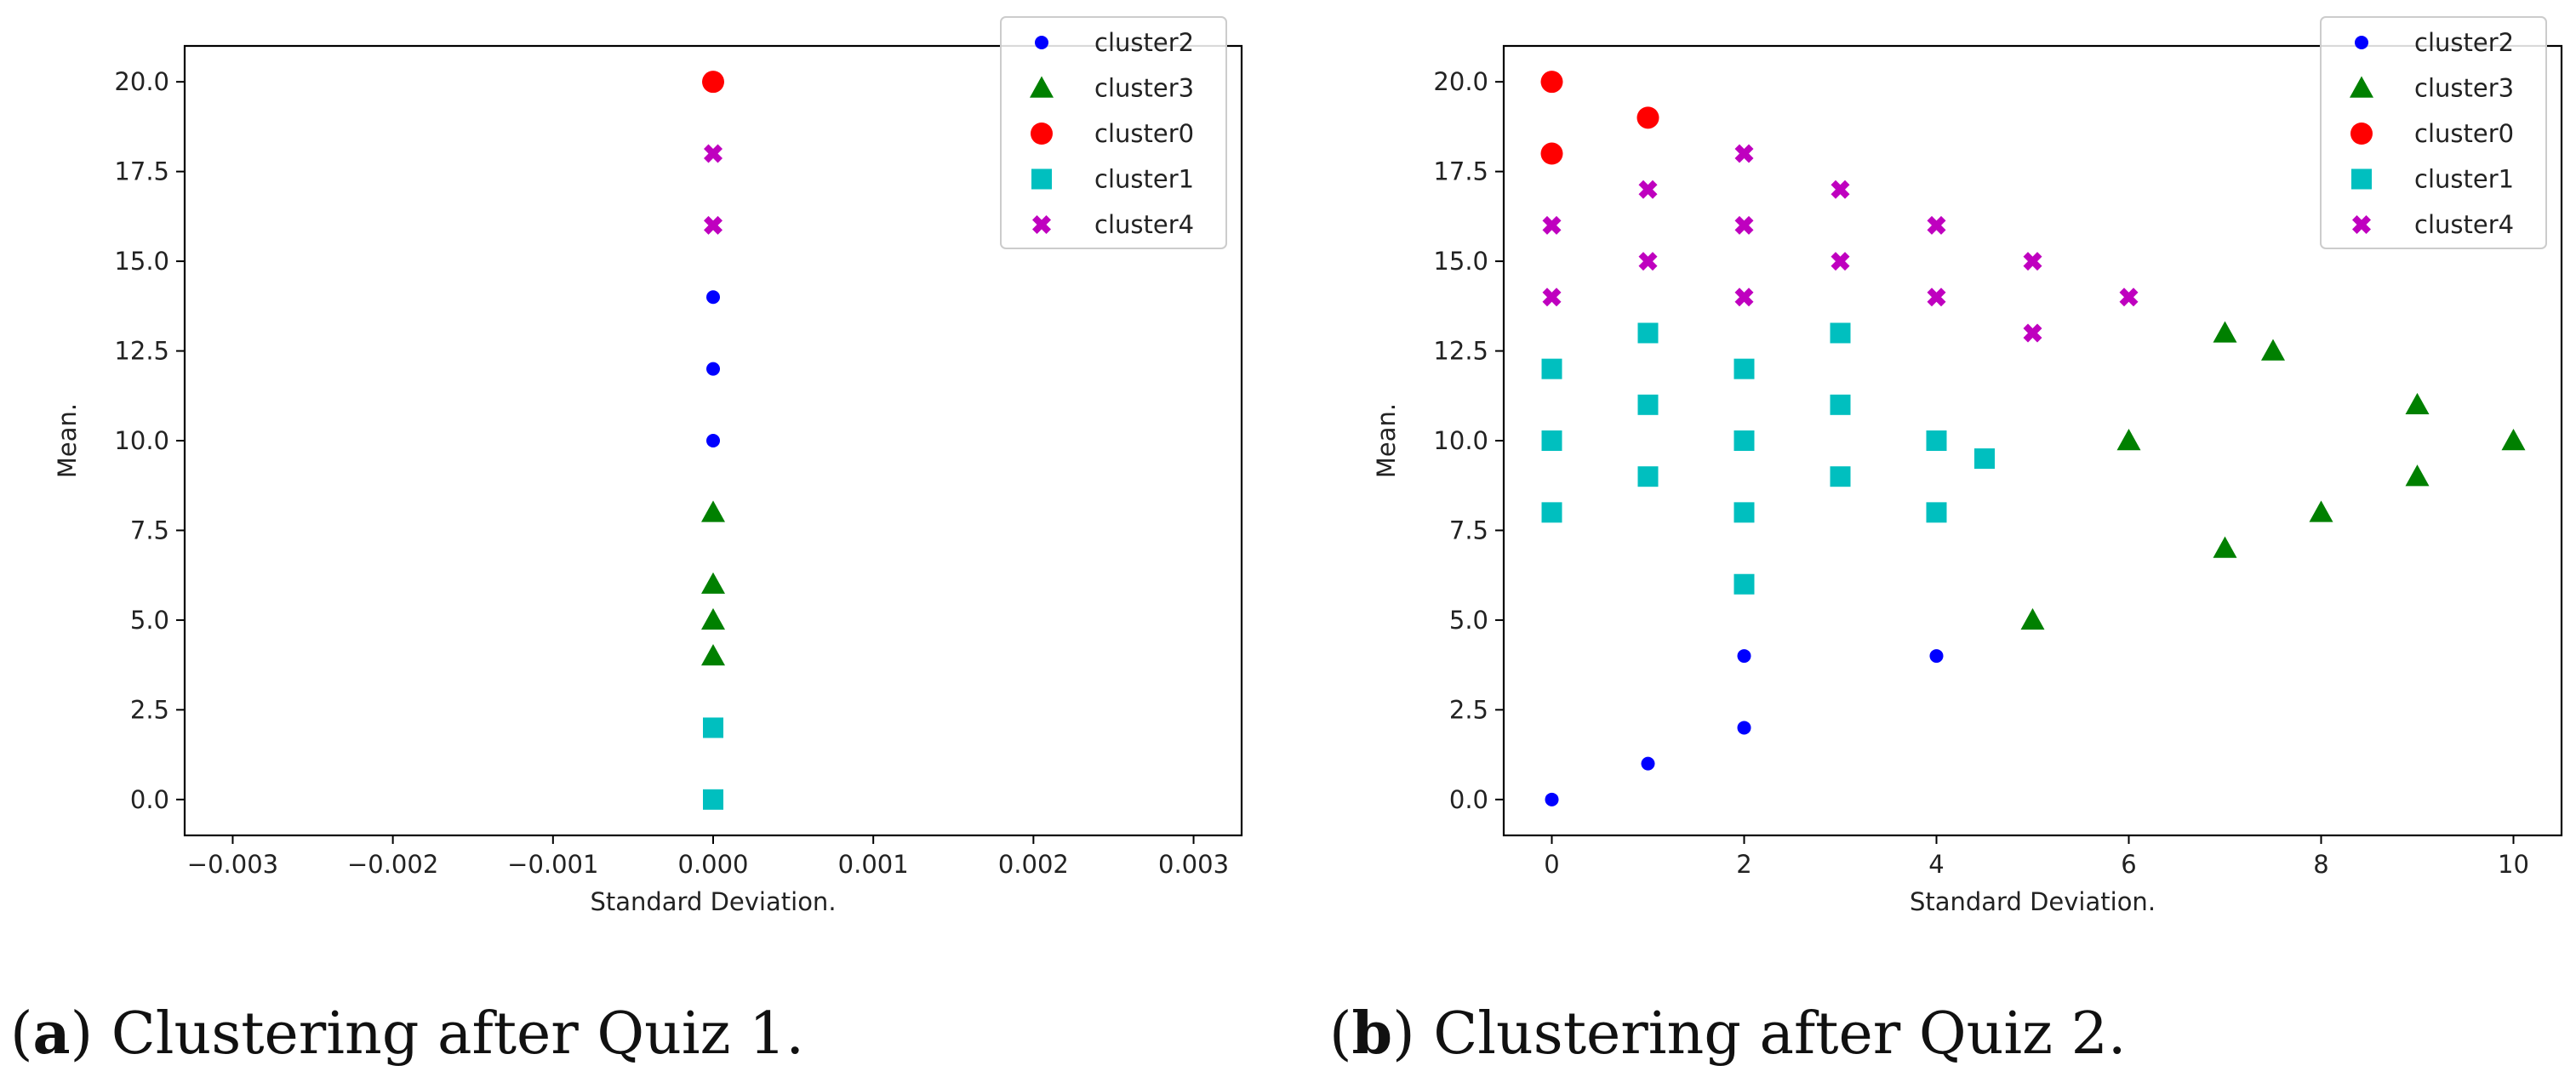 The width and height of the screenshot is (2576, 1077). What do you see at coordinates (392, 864) in the screenshot?
I see `x-tick-label: −0.002` at bounding box center [392, 864].